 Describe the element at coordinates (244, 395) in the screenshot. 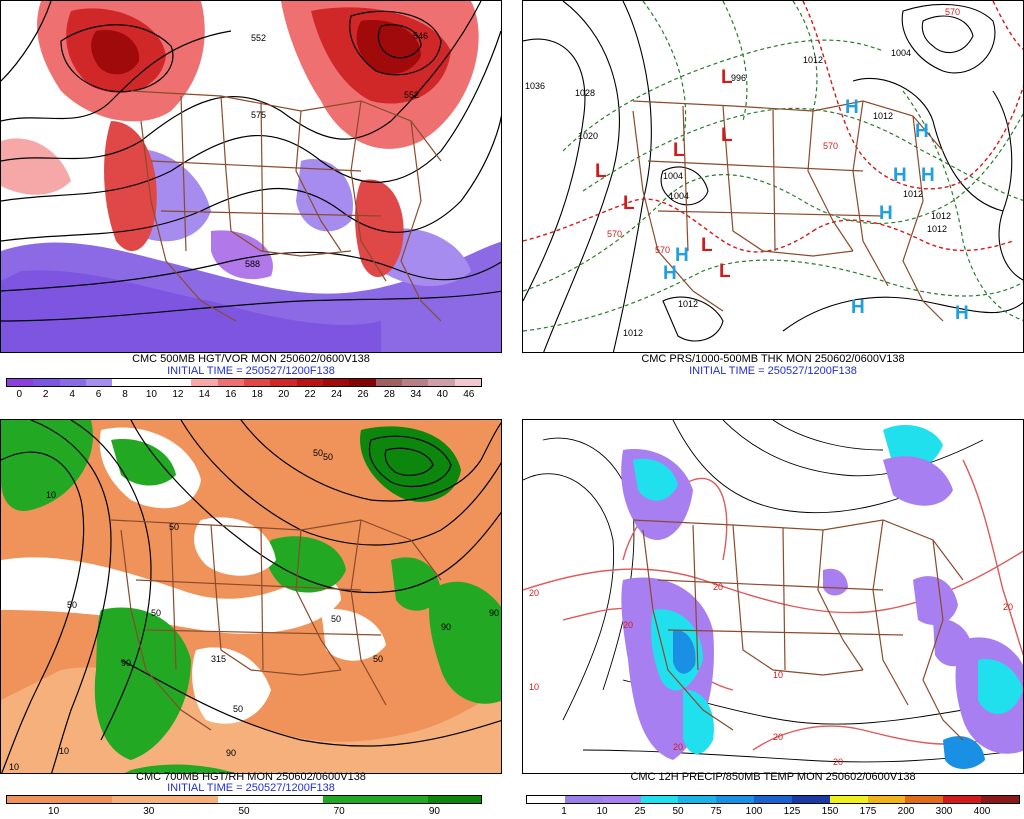

I see `colorbar-ticks: 0 2 4 6 8 10 12 14 16 18 20 22 24 26 28 34 40 46` at that location.